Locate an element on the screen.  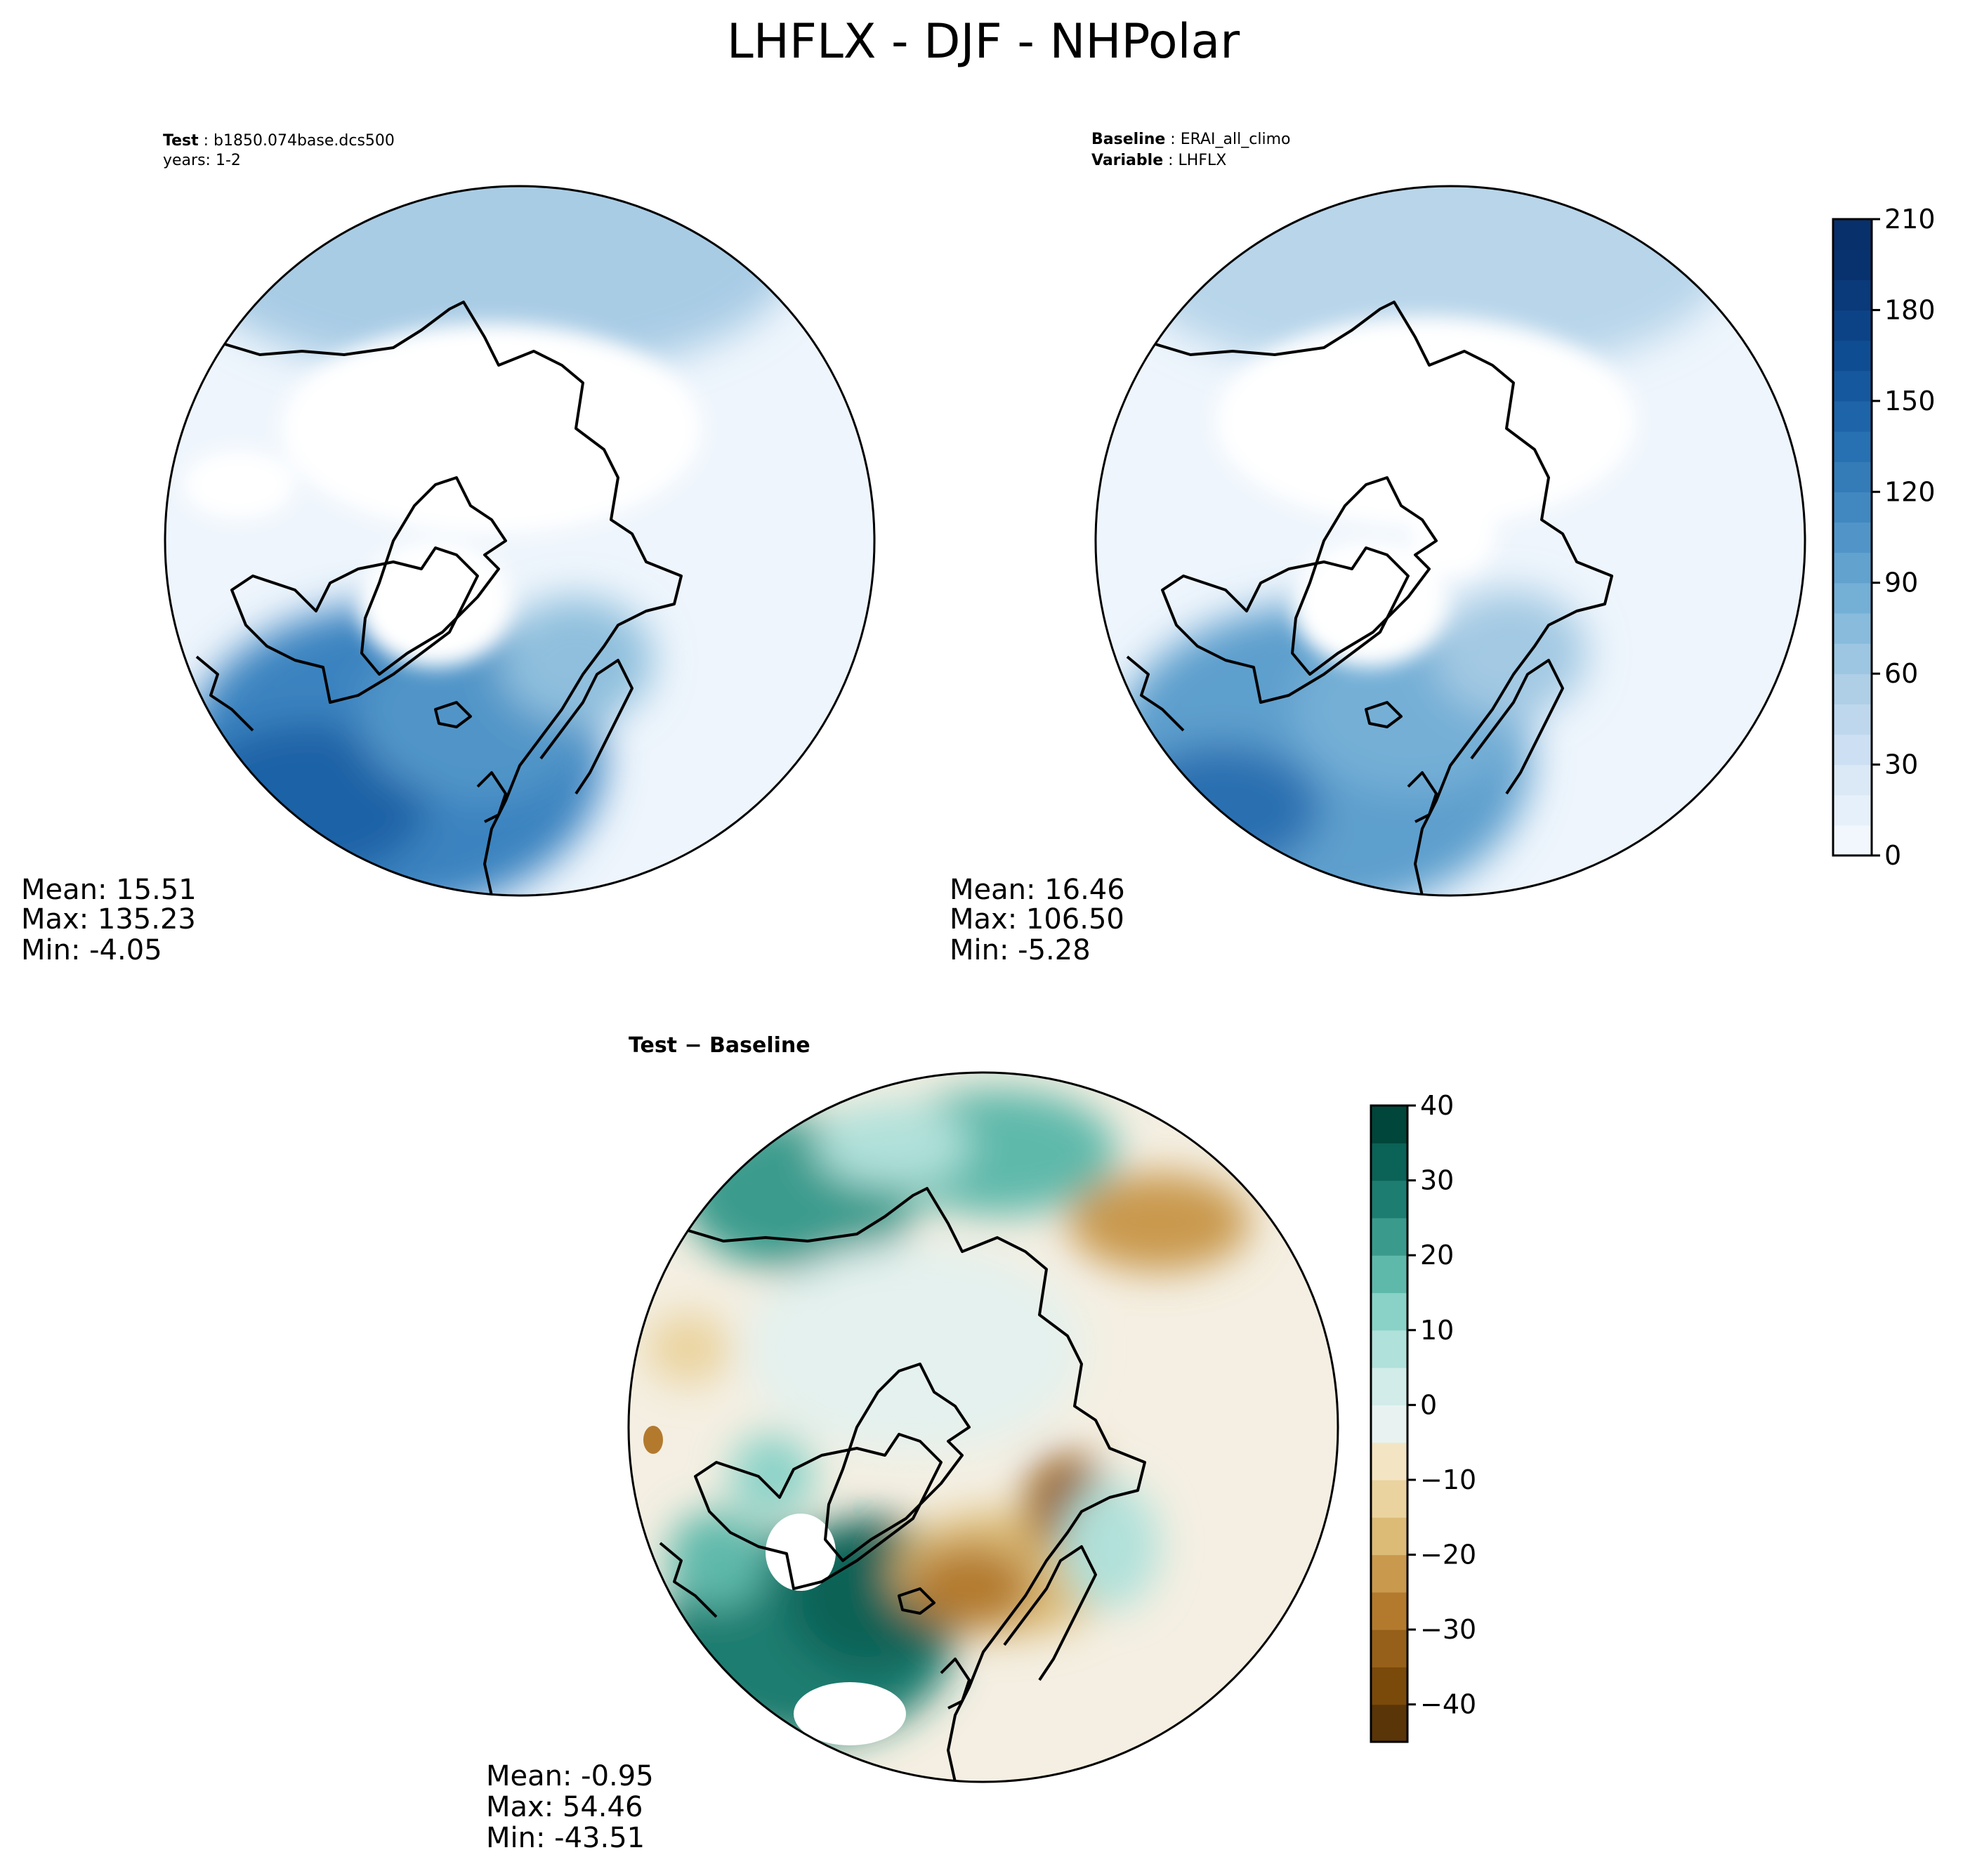
diff-stat-max: Max: 54.46 is located at coordinates (564, 1807).